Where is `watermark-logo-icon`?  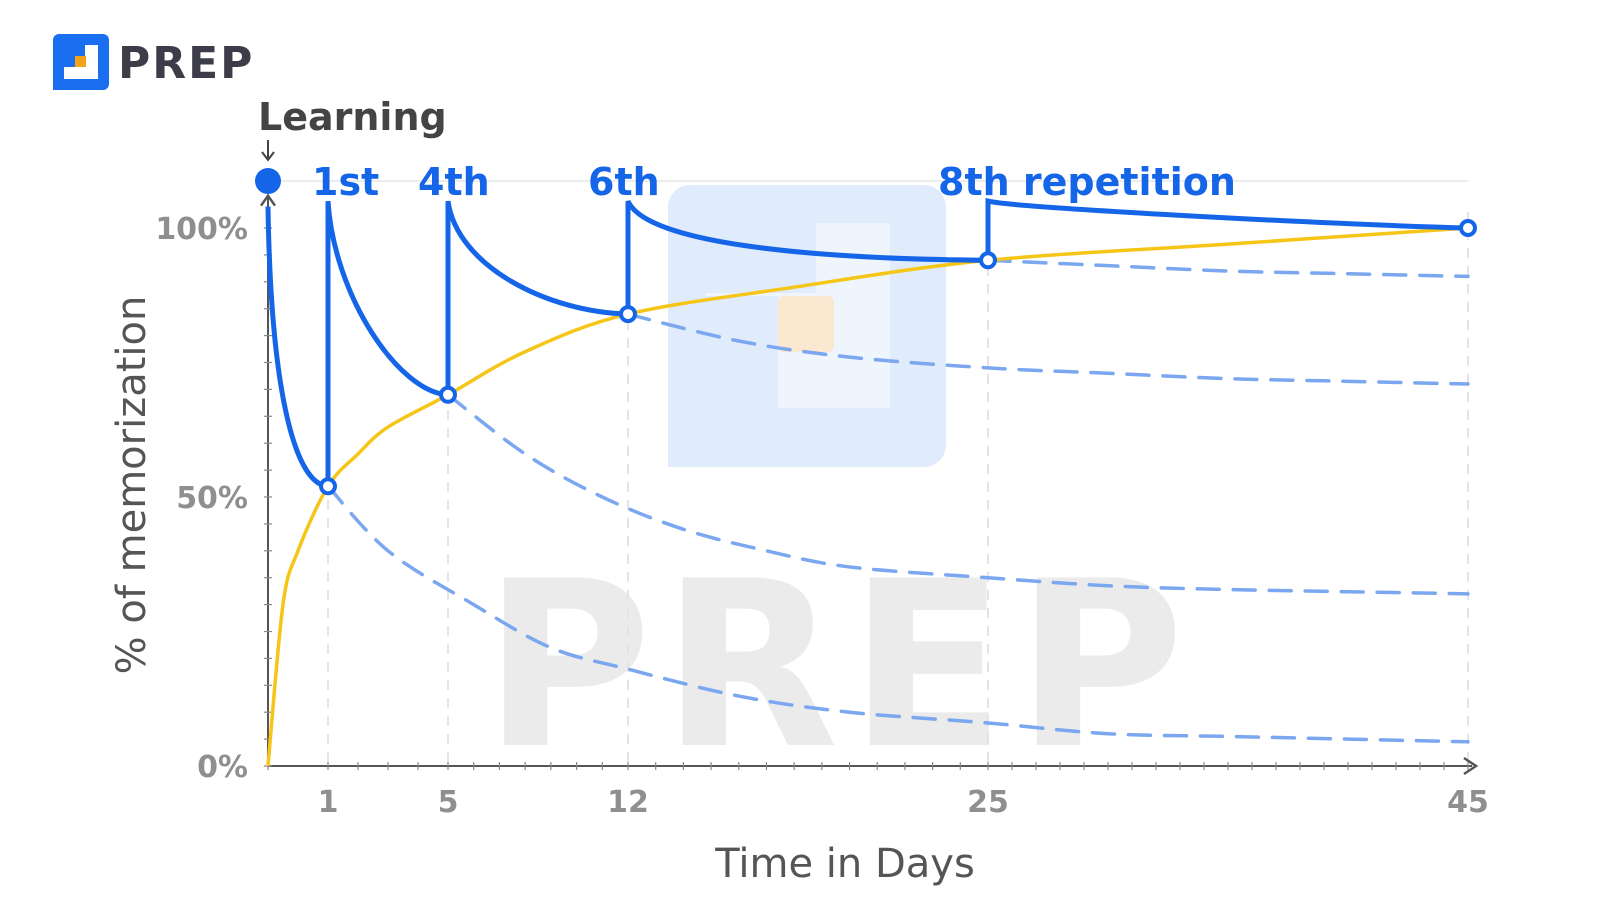 watermark-logo-icon is located at coordinates (807, 326).